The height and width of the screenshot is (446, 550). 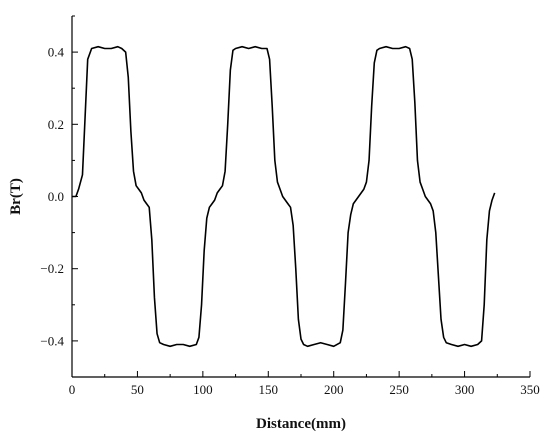 I want to click on x-tick-label: 250, so click(x=399, y=389).